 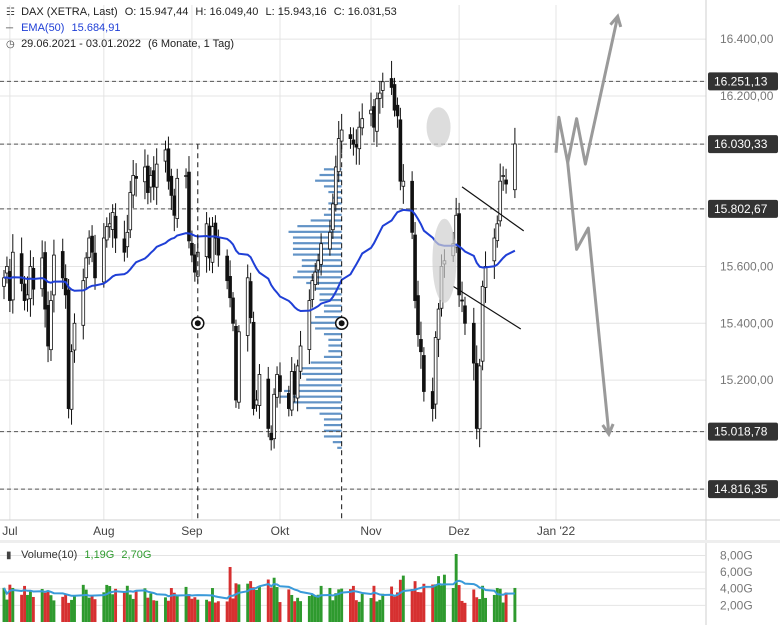 I want to click on close-label: C:, so click(x=339, y=12).